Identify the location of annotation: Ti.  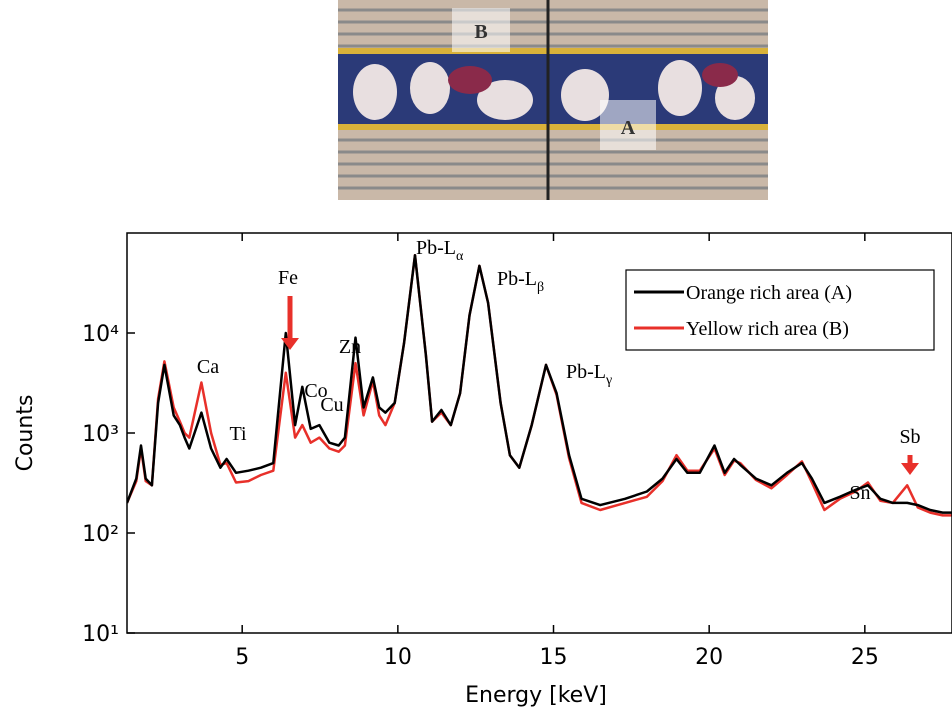
(238, 434).